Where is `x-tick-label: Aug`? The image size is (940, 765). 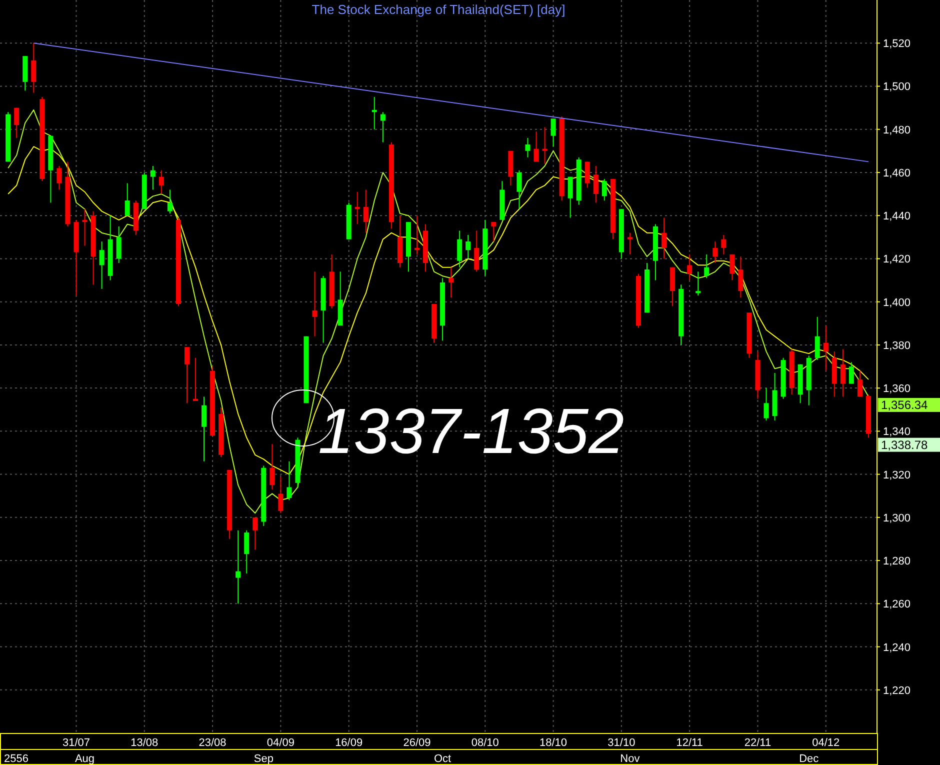
x-tick-label: Aug is located at coordinates (84, 759).